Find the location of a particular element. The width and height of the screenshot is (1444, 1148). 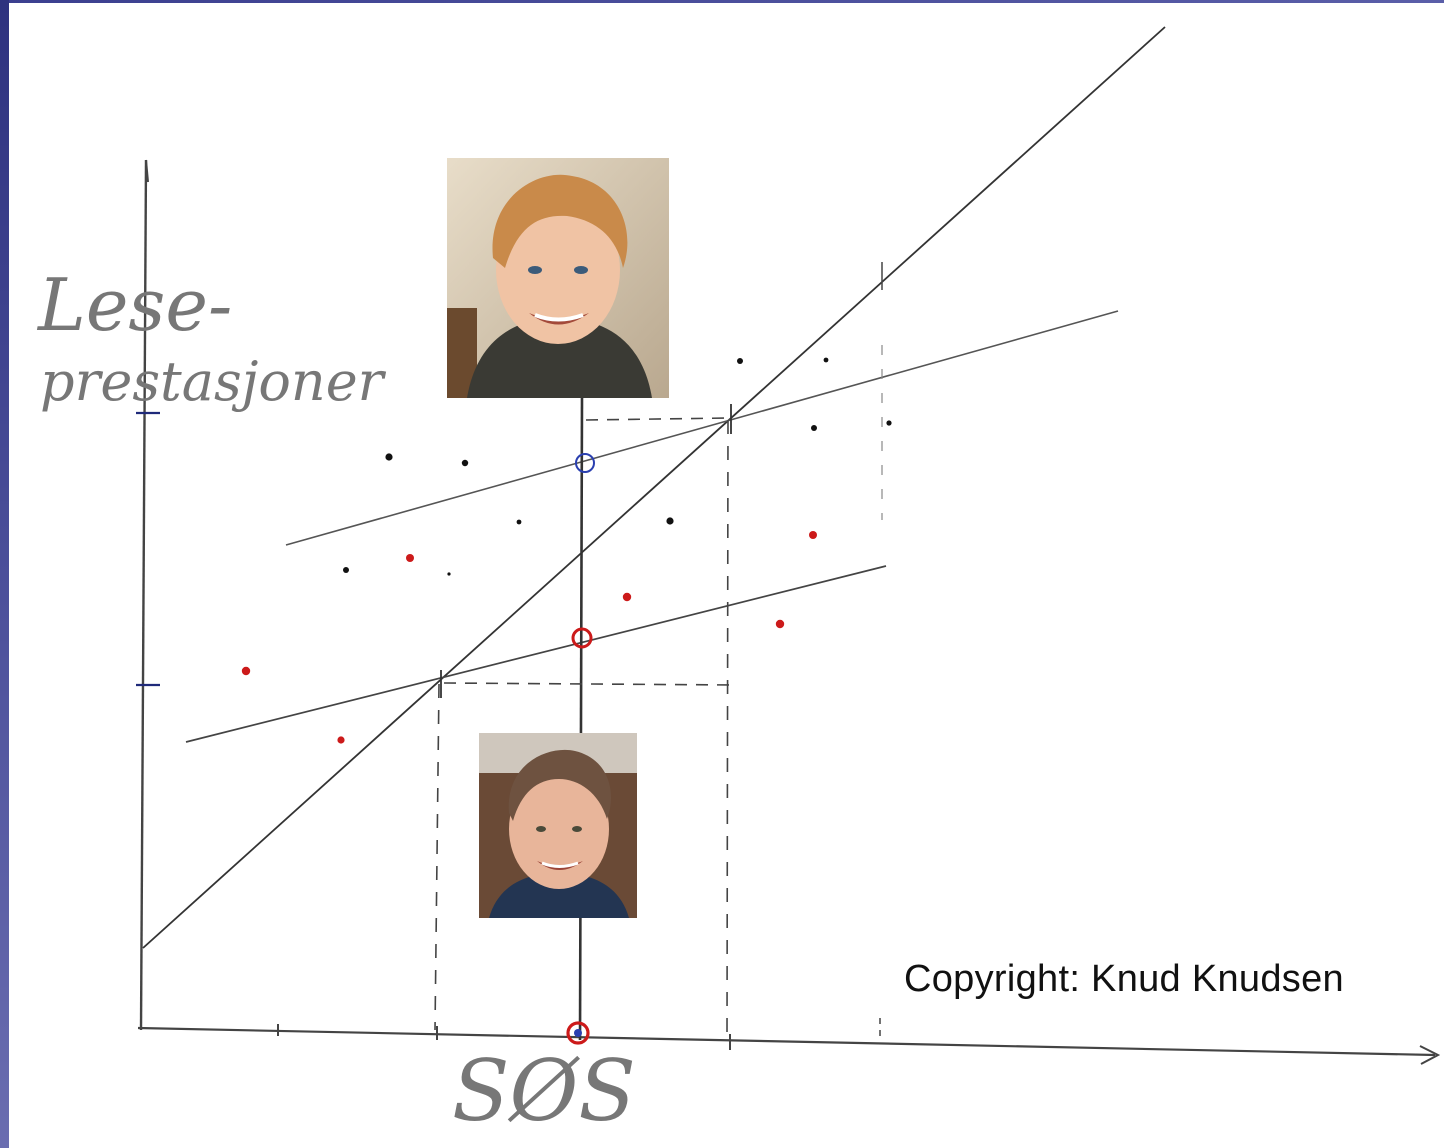

x-axis-label: SØS is located at coordinates (544, 1091).